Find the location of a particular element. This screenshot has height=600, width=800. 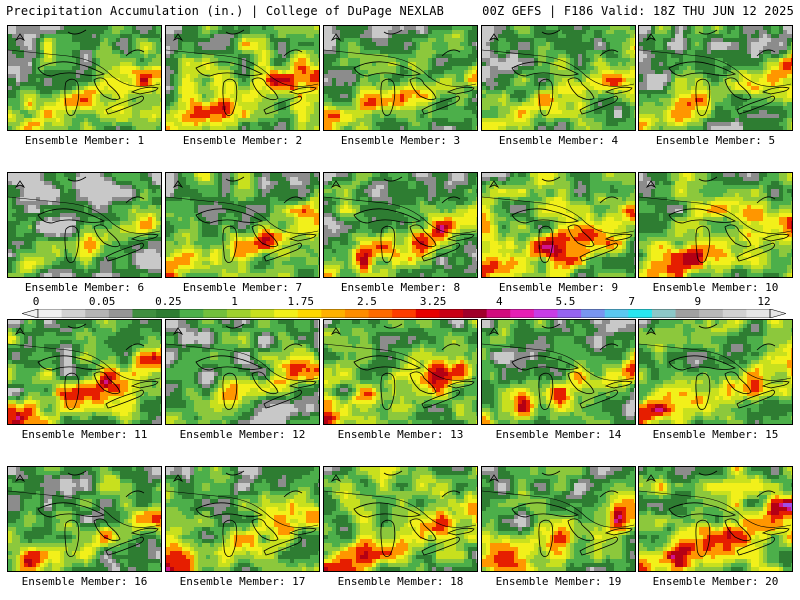

ensemble-member-label: Ensemble Member: 18 is located at coordinates (400, 581).